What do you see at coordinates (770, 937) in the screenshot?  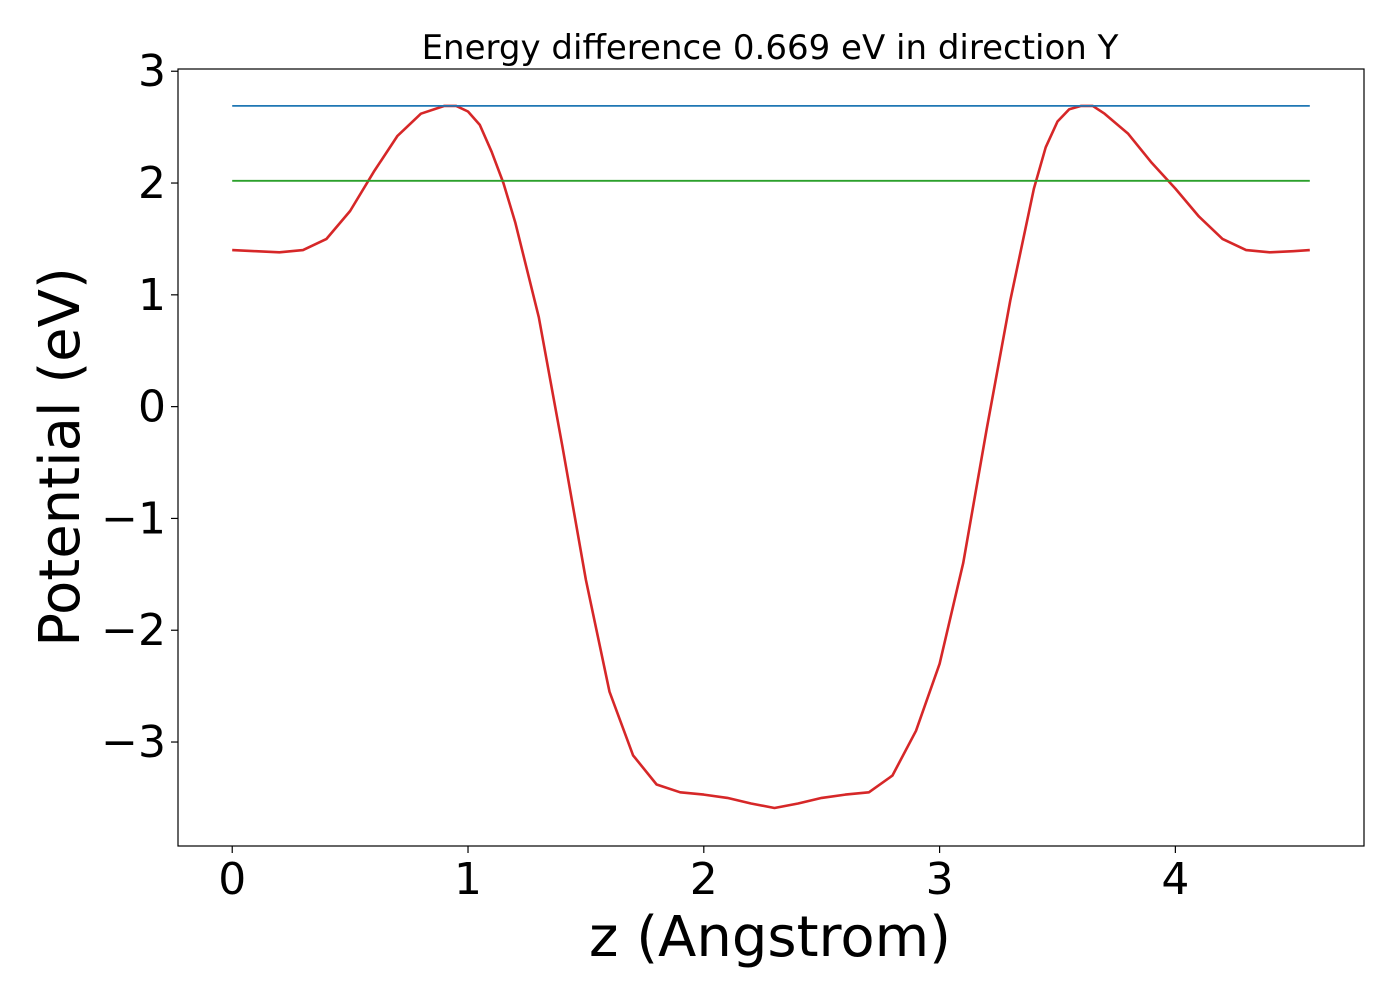 I see `x-axis-label: z (Angstrom)` at bounding box center [770, 937].